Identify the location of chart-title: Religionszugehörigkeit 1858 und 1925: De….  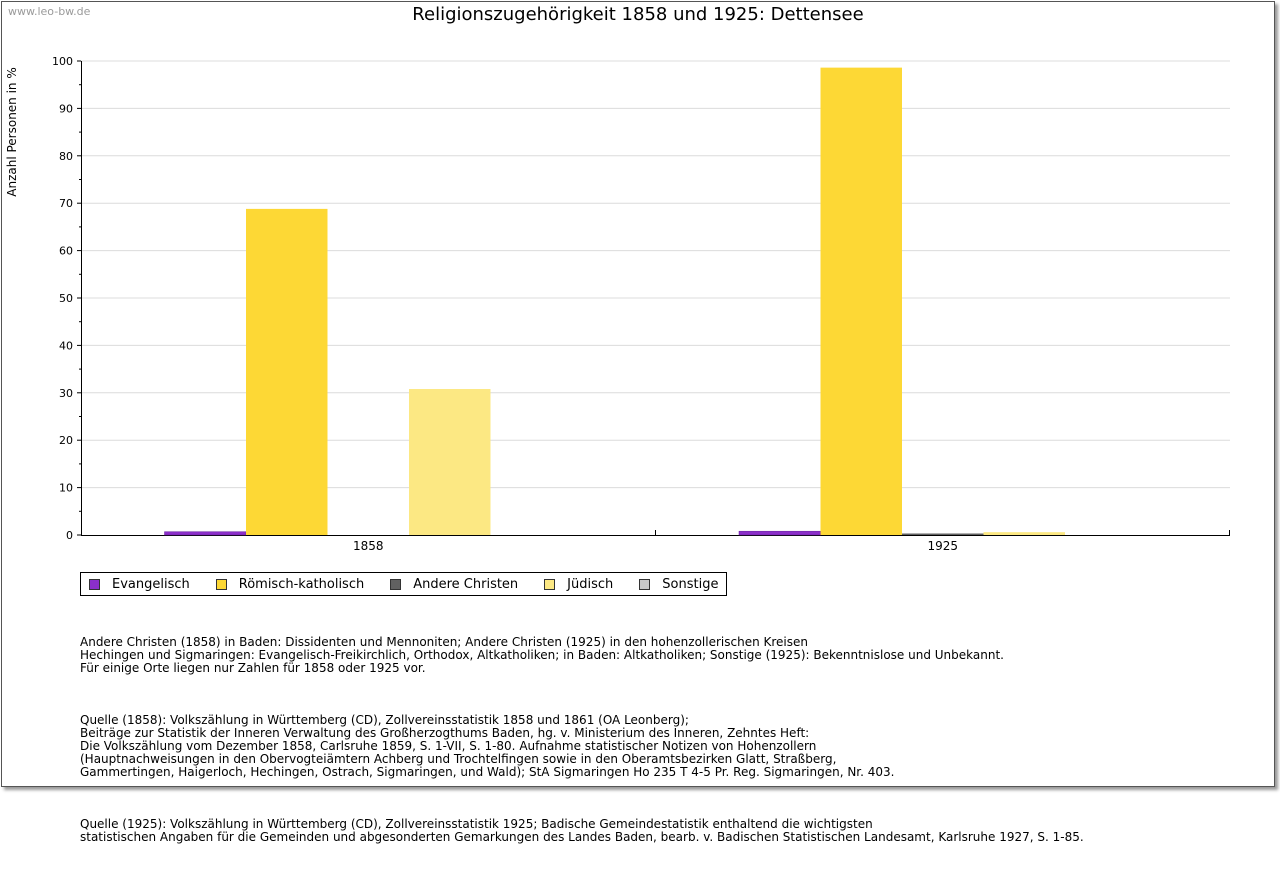
(638, 14).